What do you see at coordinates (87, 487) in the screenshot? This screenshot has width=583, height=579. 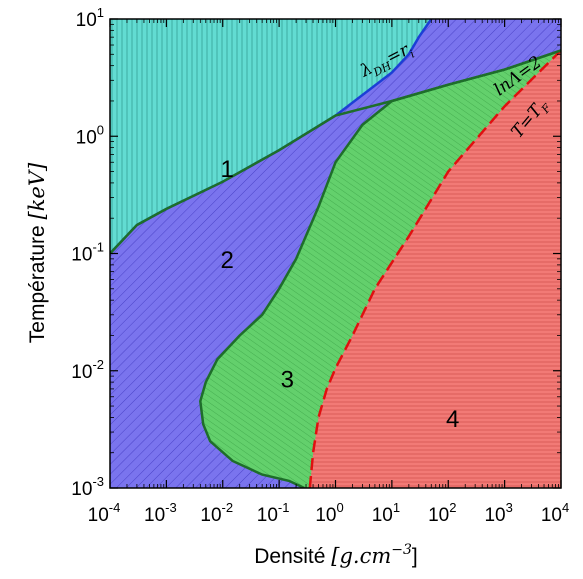 I see `y-tick-label: 10⁻³` at bounding box center [87, 487].